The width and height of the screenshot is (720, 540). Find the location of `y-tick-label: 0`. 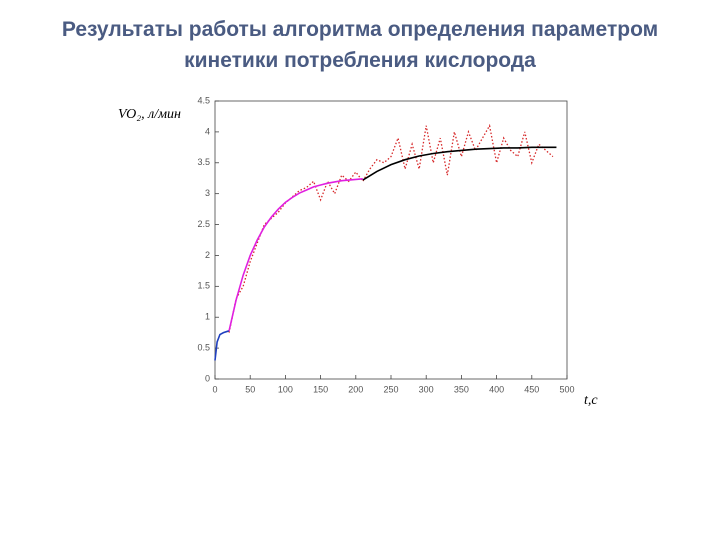

y-tick-label: 0 is located at coordinates (207, 378).